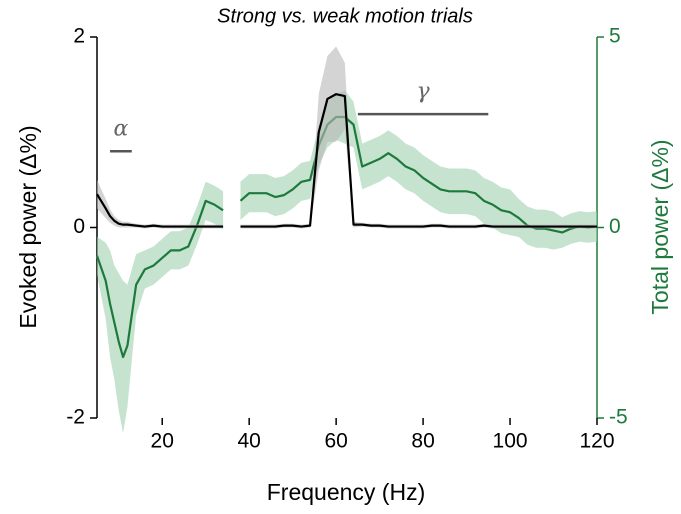 Image resolution: width=681 pixels, height=514 pixels. I want to click on x-tick-label: 80, so click(422, 441).